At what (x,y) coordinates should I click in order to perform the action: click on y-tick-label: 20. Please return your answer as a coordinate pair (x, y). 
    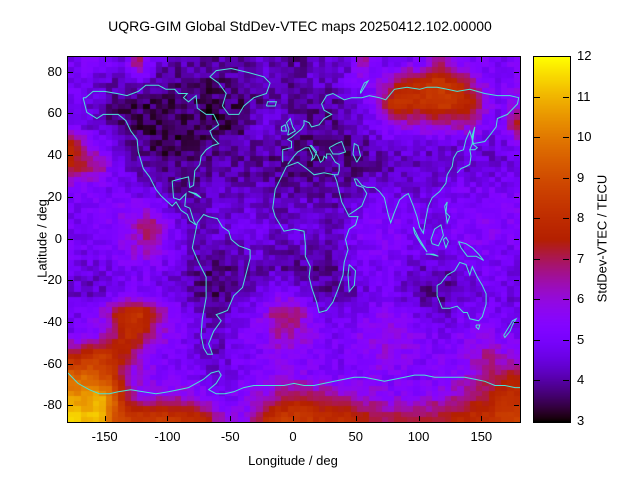
    Looking at the image, I should click on (54, 196).